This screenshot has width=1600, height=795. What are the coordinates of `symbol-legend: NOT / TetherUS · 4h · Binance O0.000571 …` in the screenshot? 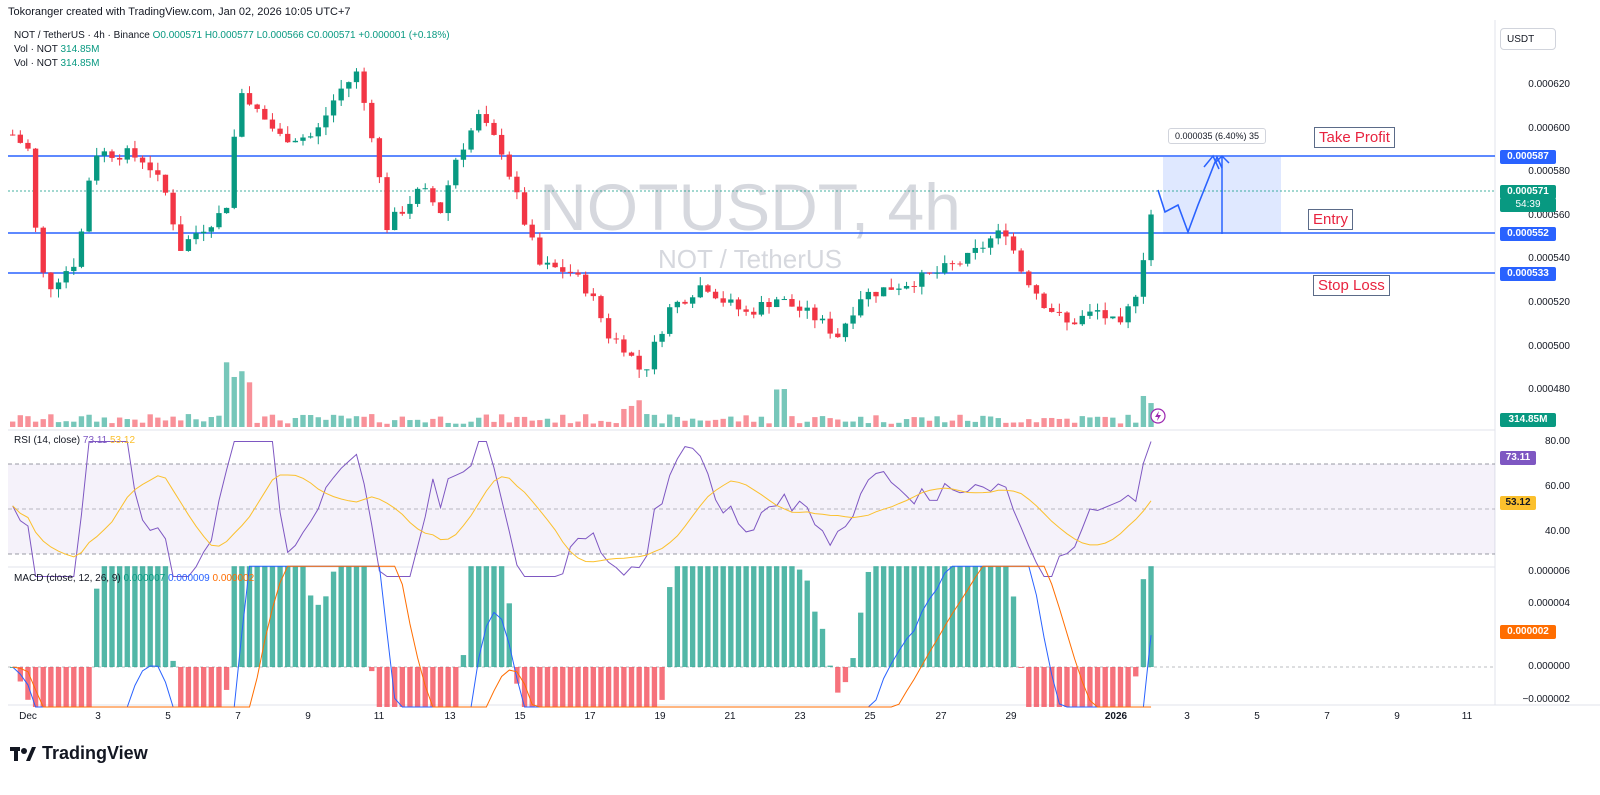 It's located at (232, 35).